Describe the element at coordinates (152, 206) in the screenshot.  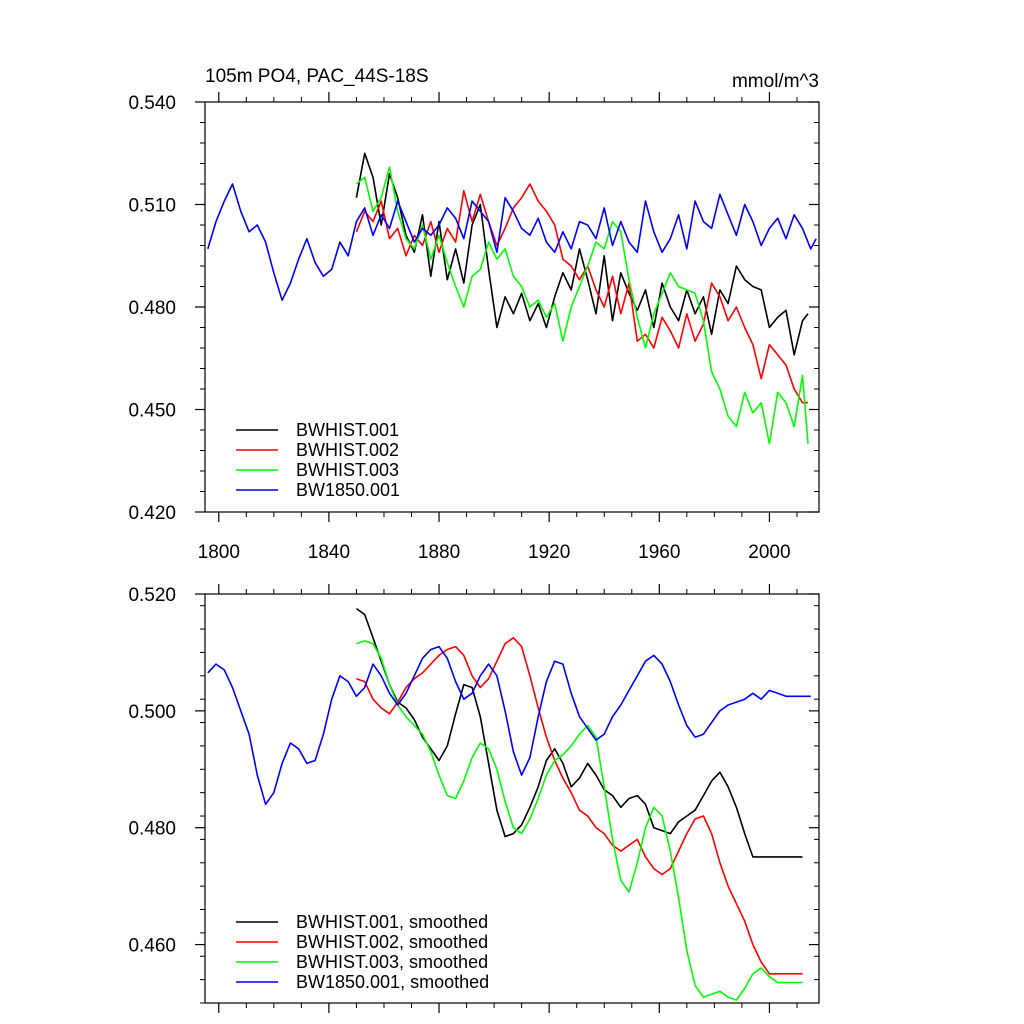
I see `top-y-tick-label: 0.510` at that location.